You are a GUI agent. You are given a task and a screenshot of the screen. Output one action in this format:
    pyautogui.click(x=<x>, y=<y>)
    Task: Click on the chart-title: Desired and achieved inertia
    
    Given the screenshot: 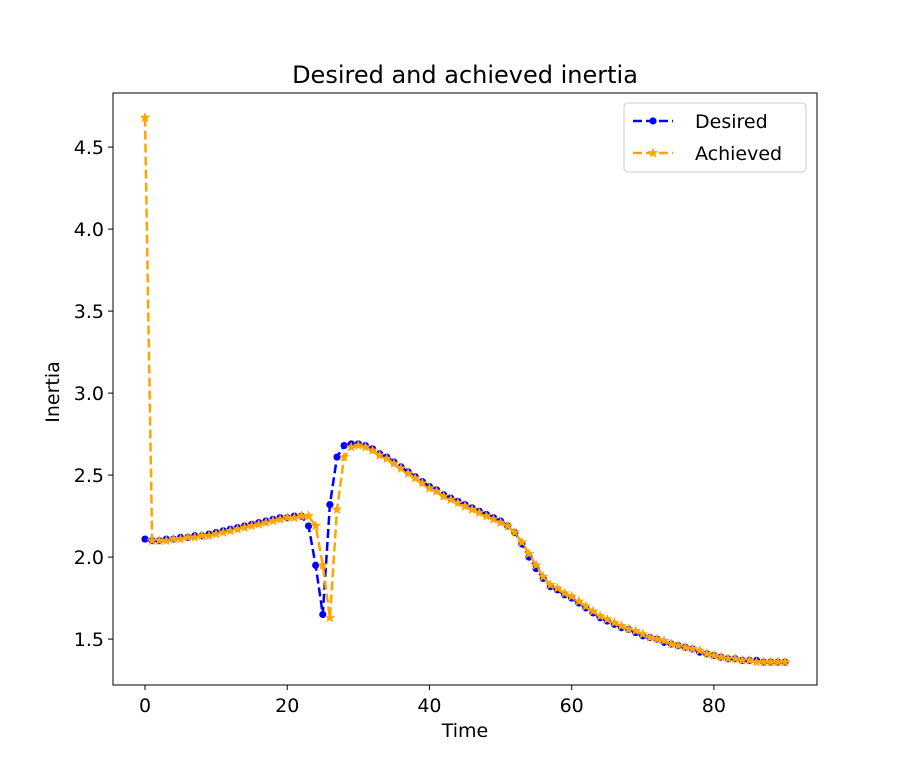 What is the action you would take?
    pyautogui.click(x=465, y=75)
    